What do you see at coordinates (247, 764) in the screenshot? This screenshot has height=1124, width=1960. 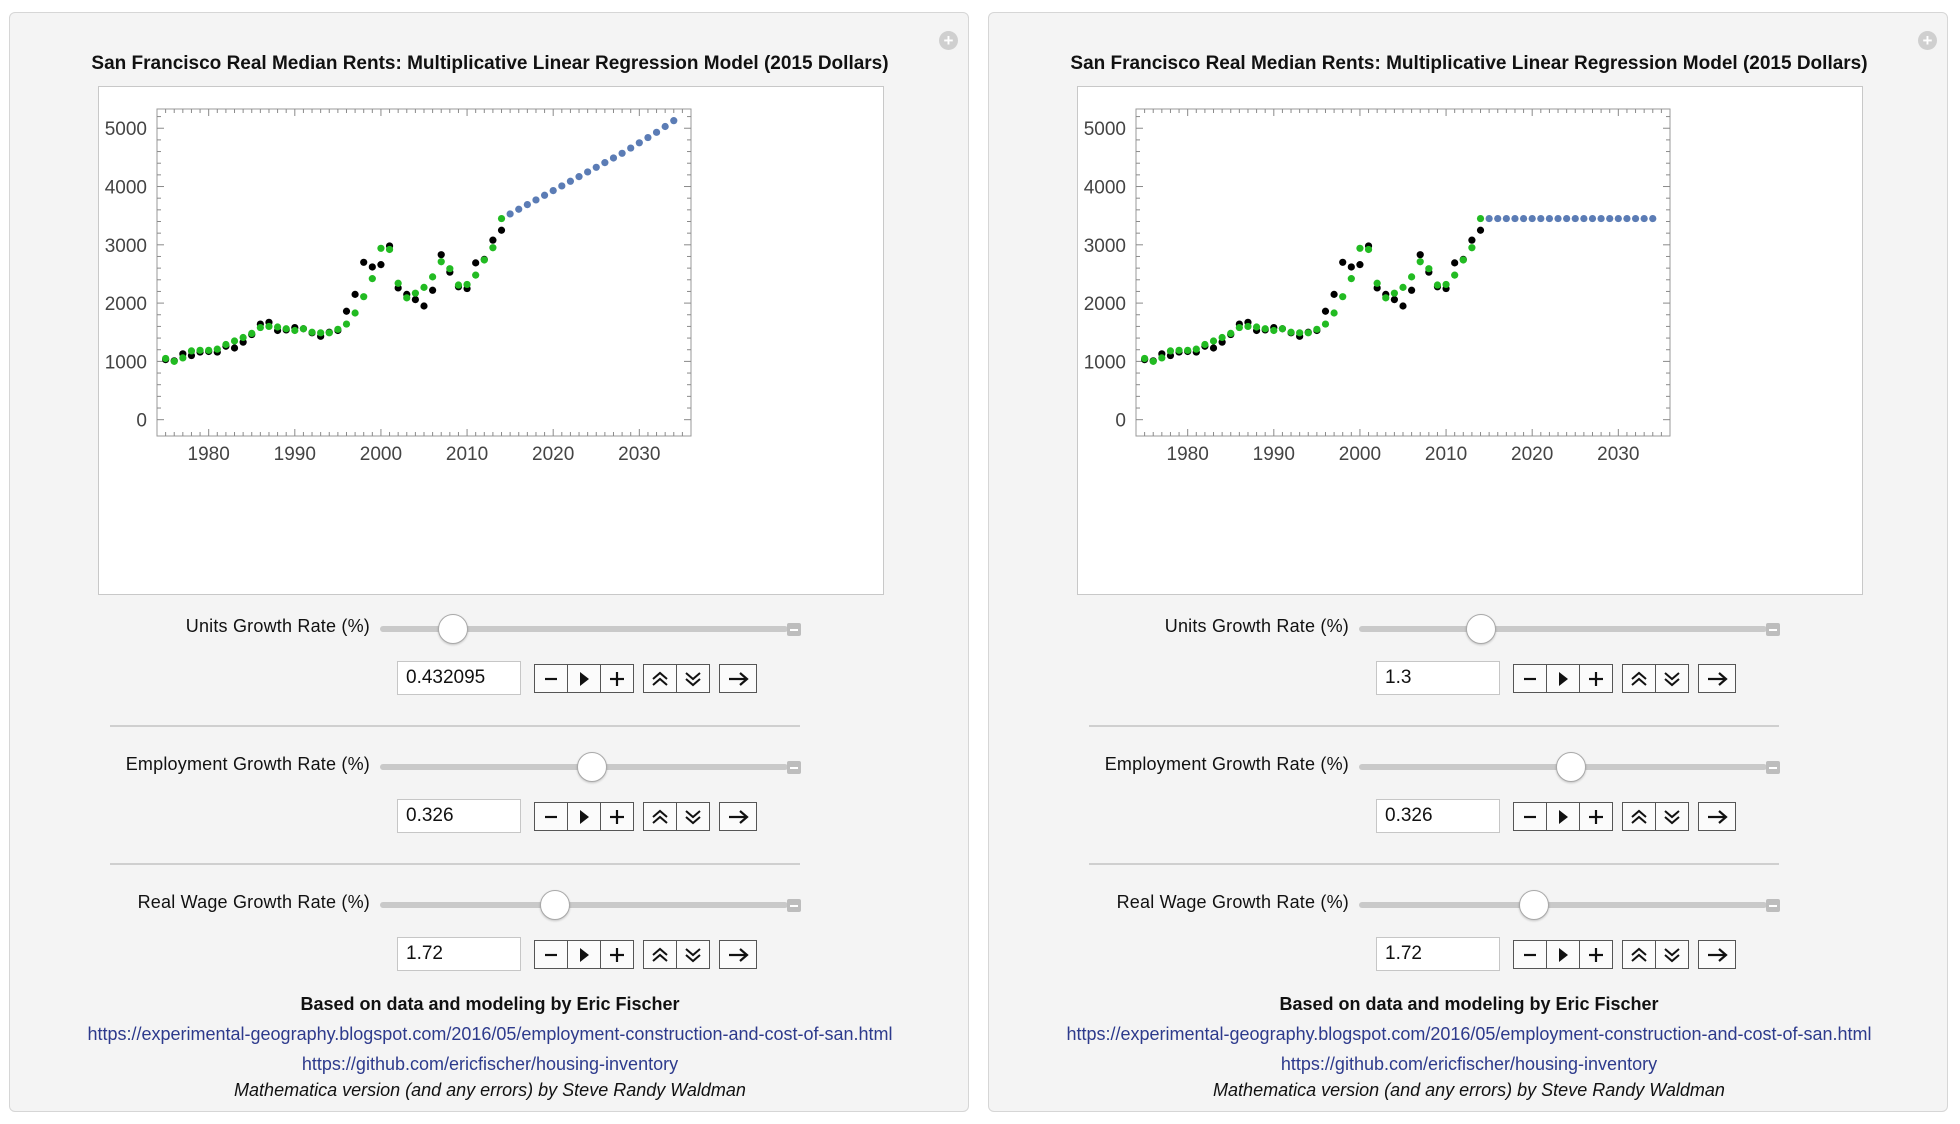 I see `employment-growth-label: Employment Growth Rate (%)` at bounding box center [247, 764].